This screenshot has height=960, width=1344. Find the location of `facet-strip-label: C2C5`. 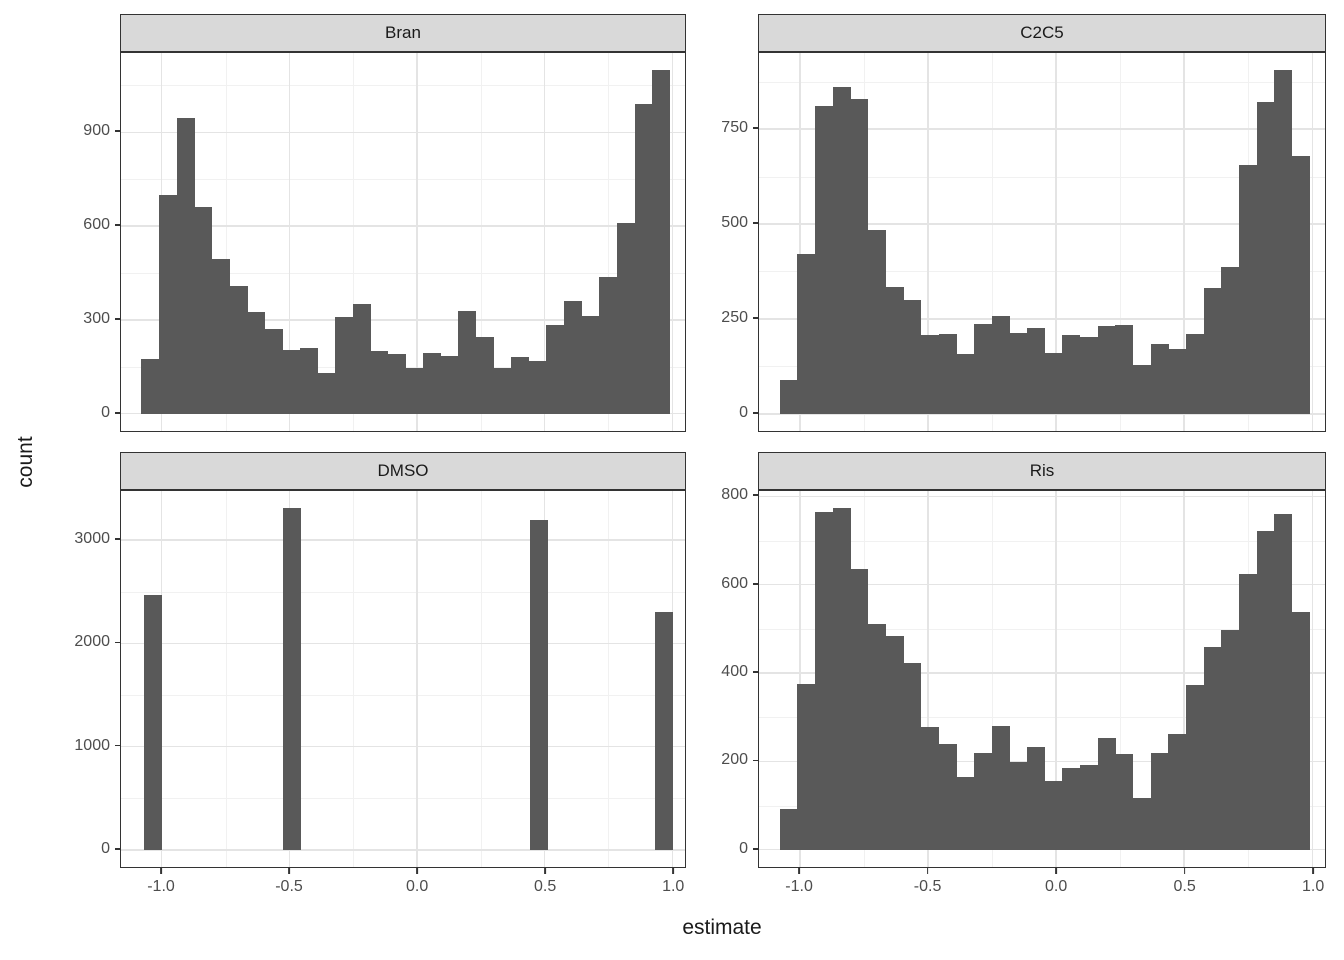

facet-strip-label: C2C5 is located at coordinates (1042, 32).